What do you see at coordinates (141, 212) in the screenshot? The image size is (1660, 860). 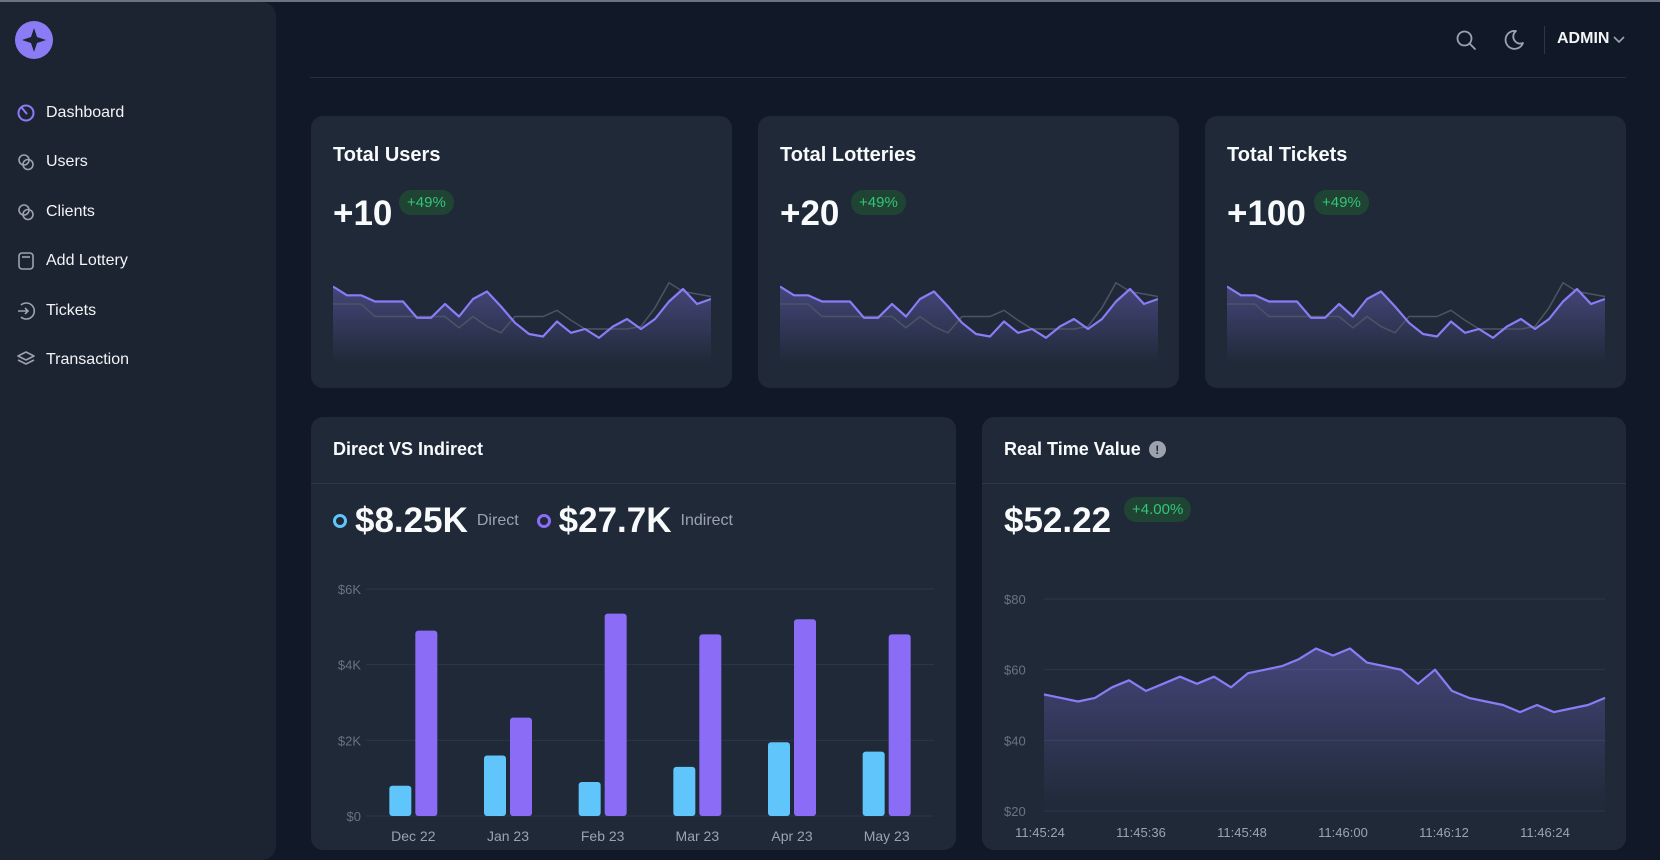 I see `sidebar-item-clients: Clients` at bounding box center [141, 212].